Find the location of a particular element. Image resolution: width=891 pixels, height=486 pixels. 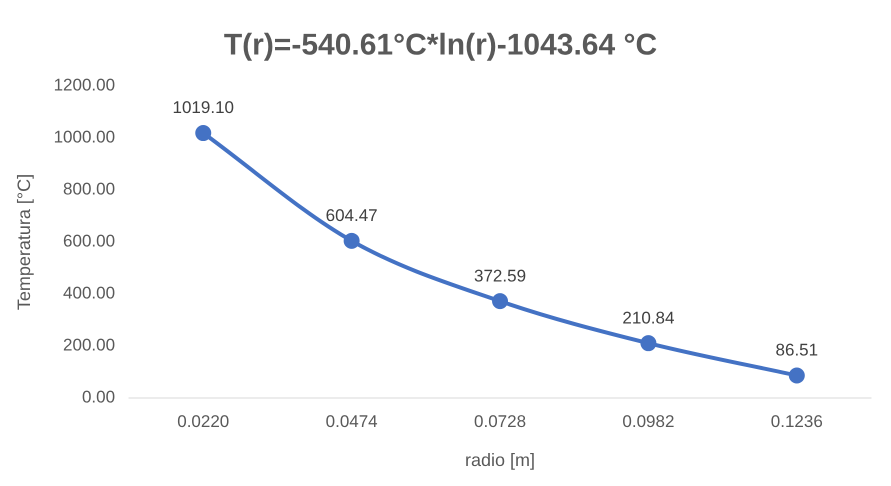

y-tick-label: 0.00 is located at coordinates (99, 397).